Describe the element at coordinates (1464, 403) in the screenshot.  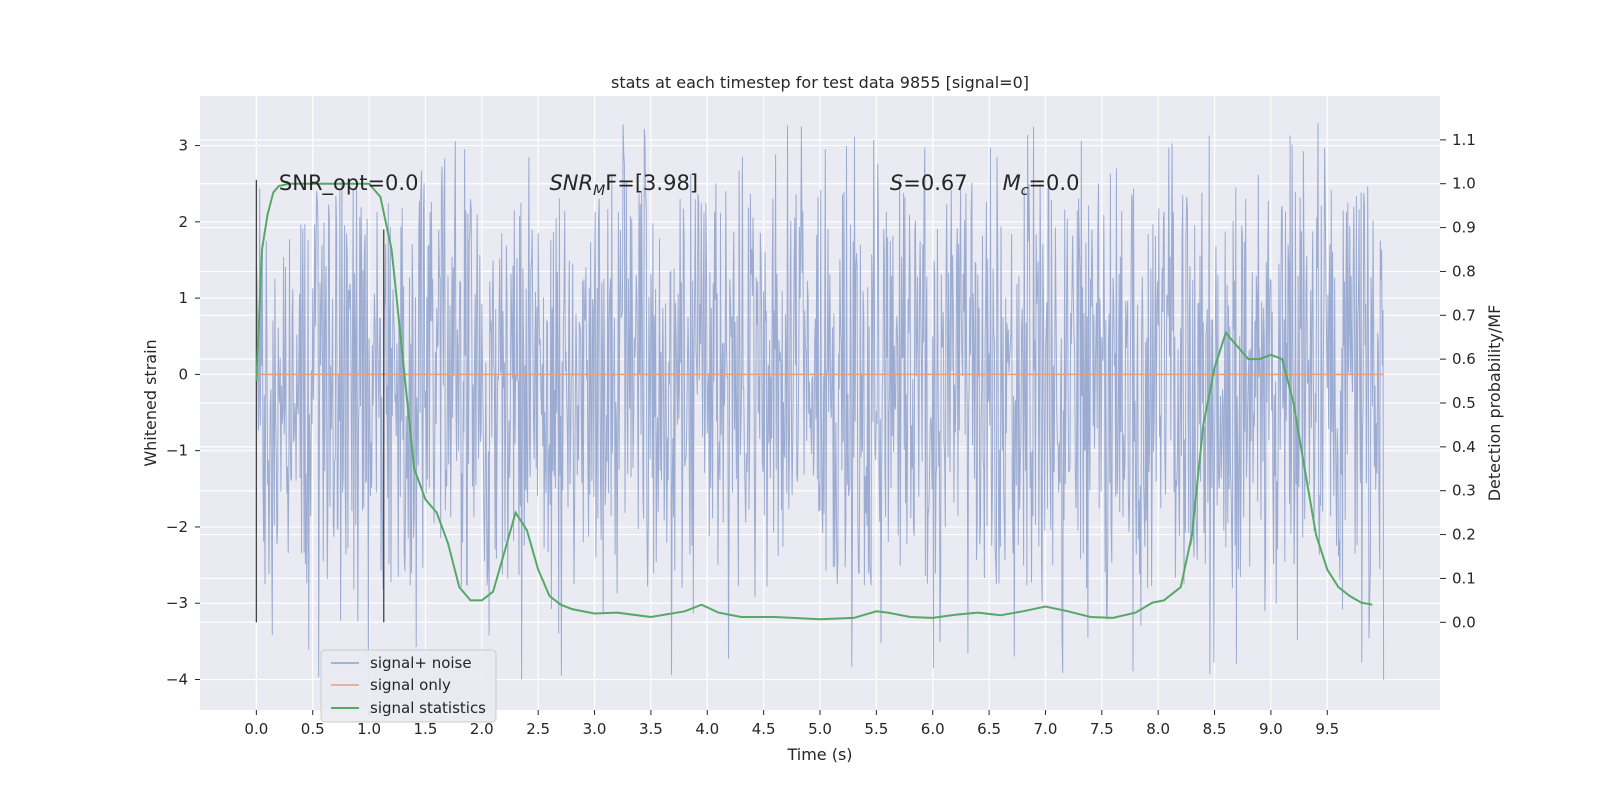
I see `y2-tick-label: 0.5` at that location.